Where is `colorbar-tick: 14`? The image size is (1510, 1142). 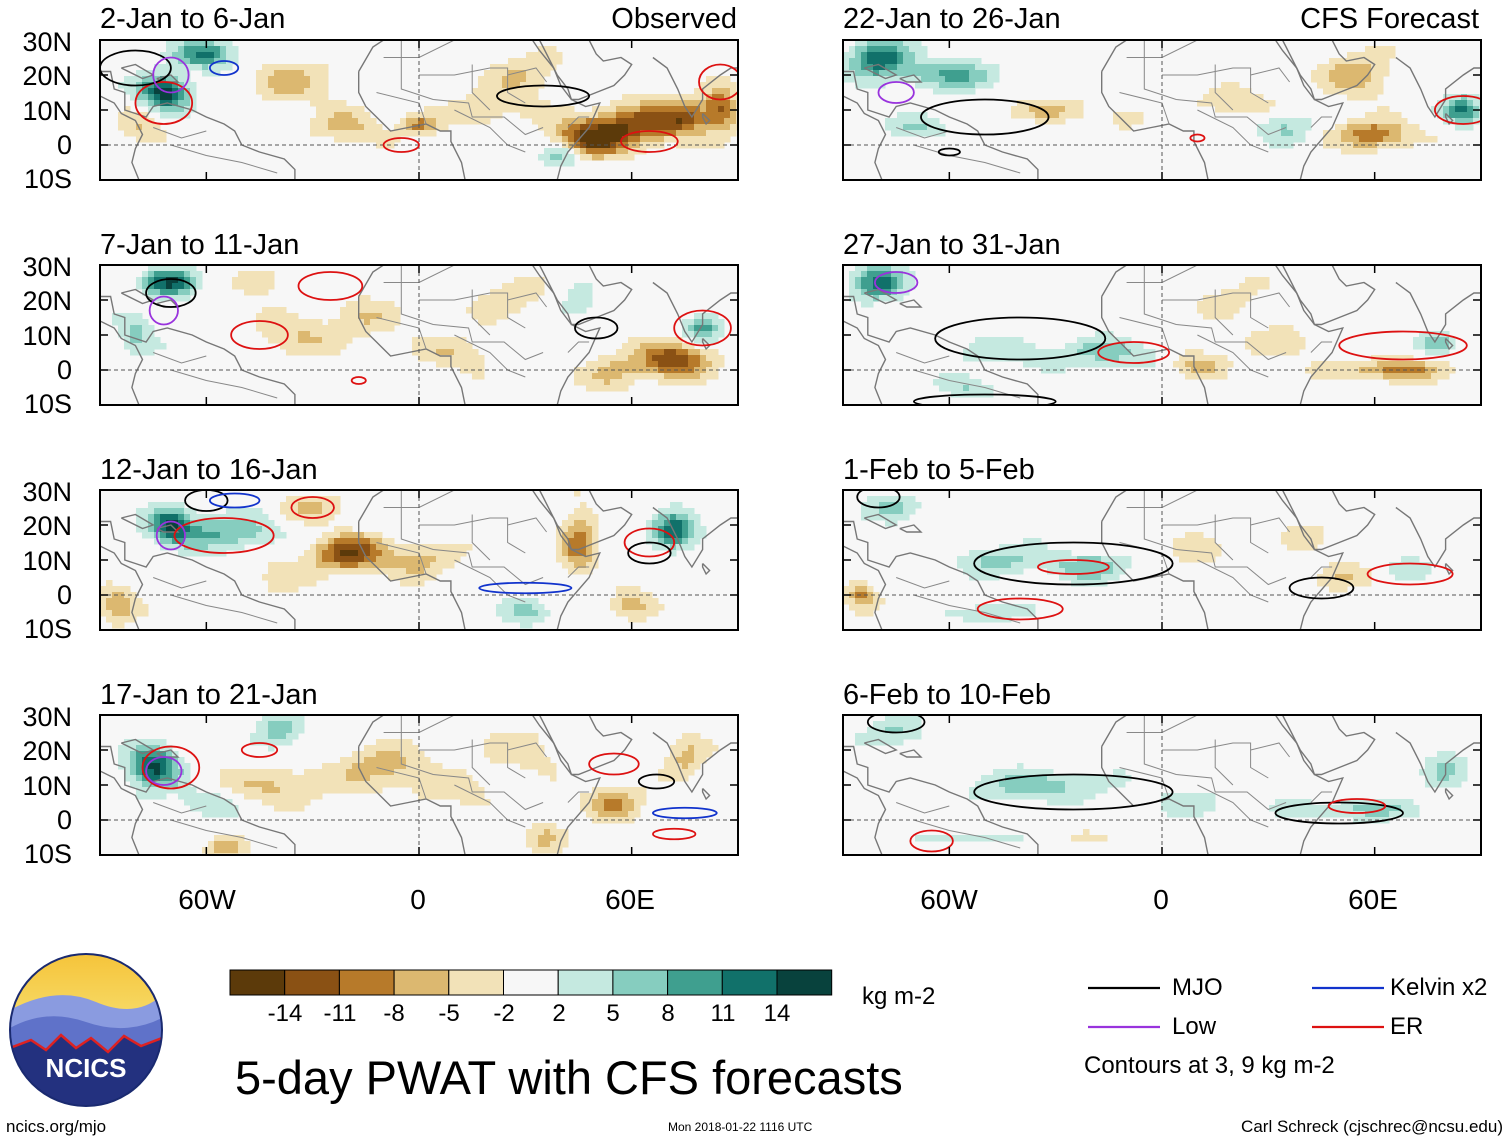 colorbar-tick: 14 is located at coordinates (777, 1013).